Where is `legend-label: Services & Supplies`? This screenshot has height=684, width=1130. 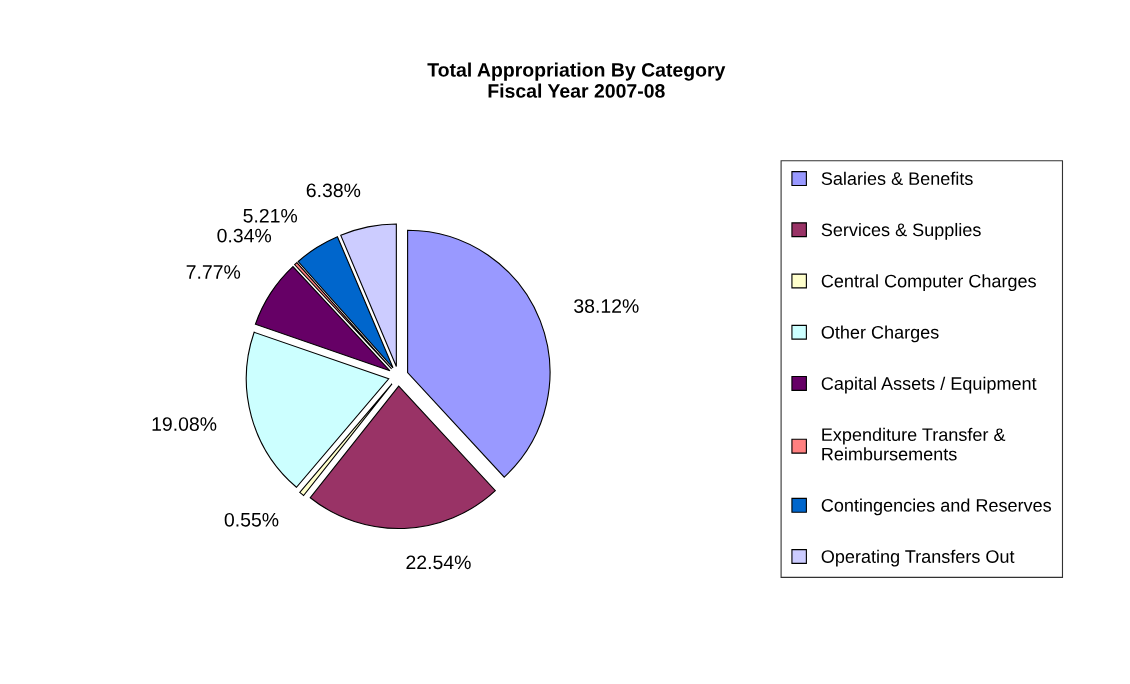 legend-label: Services & Supplies is located at coordinates (901, 231).